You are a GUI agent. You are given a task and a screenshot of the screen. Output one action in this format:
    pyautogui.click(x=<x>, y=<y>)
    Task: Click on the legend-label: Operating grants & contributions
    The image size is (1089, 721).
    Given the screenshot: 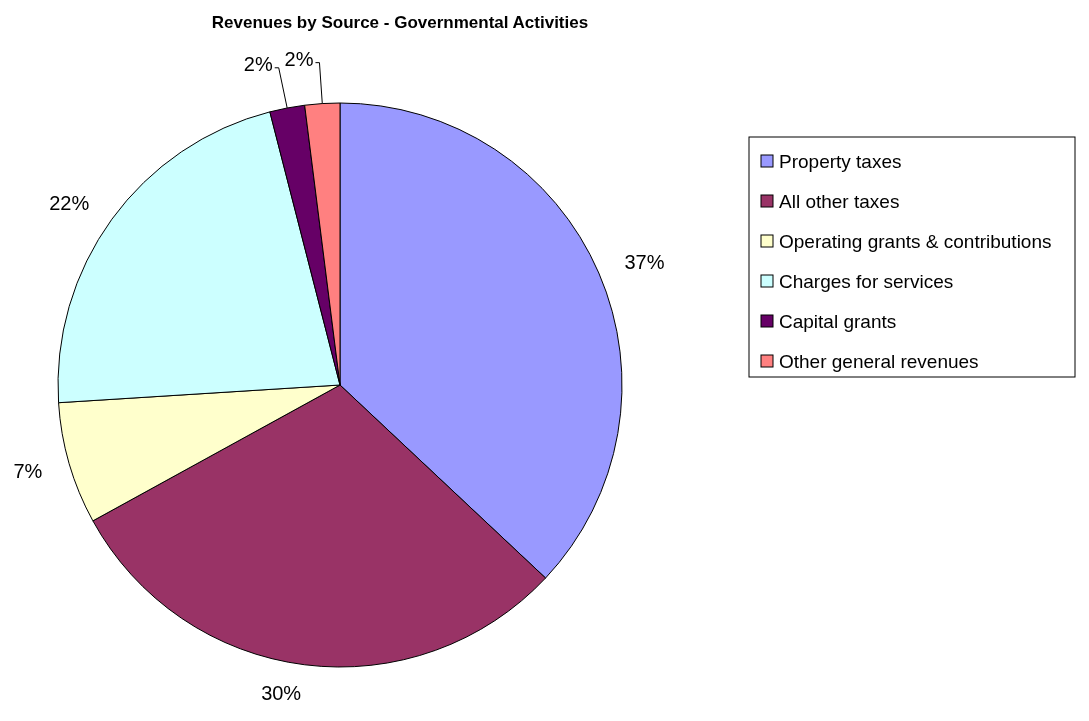 What is the action you would take?
    pyautogui.click(x=915, y=241)
    